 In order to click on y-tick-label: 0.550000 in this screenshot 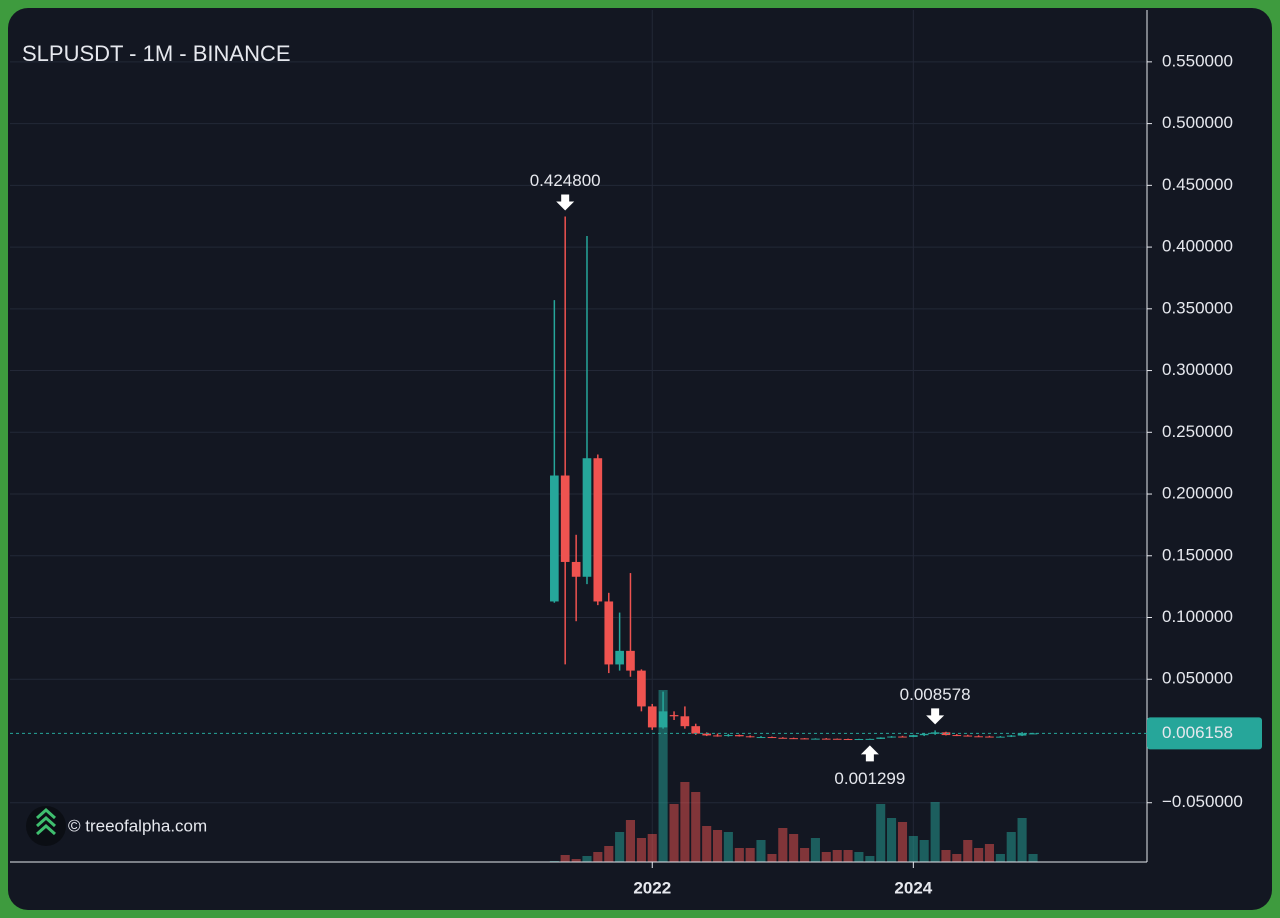, I will do `click(1197, 60)`.